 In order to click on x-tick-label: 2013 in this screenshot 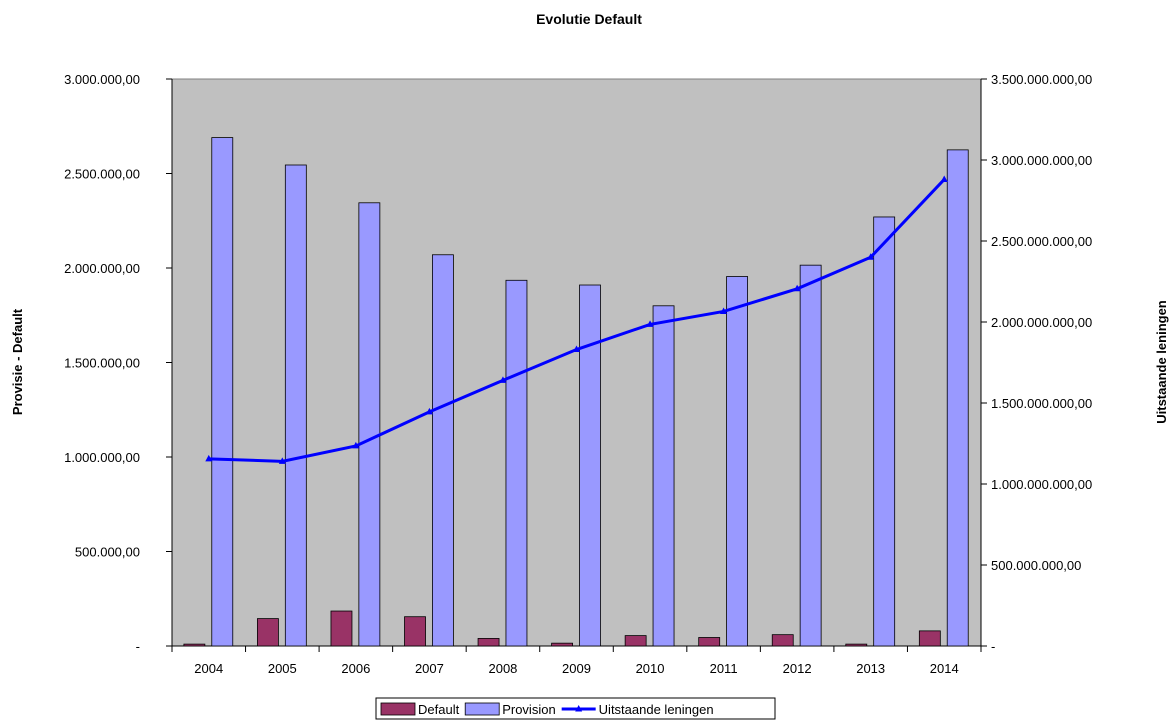, I will do `click(870, 668)`.